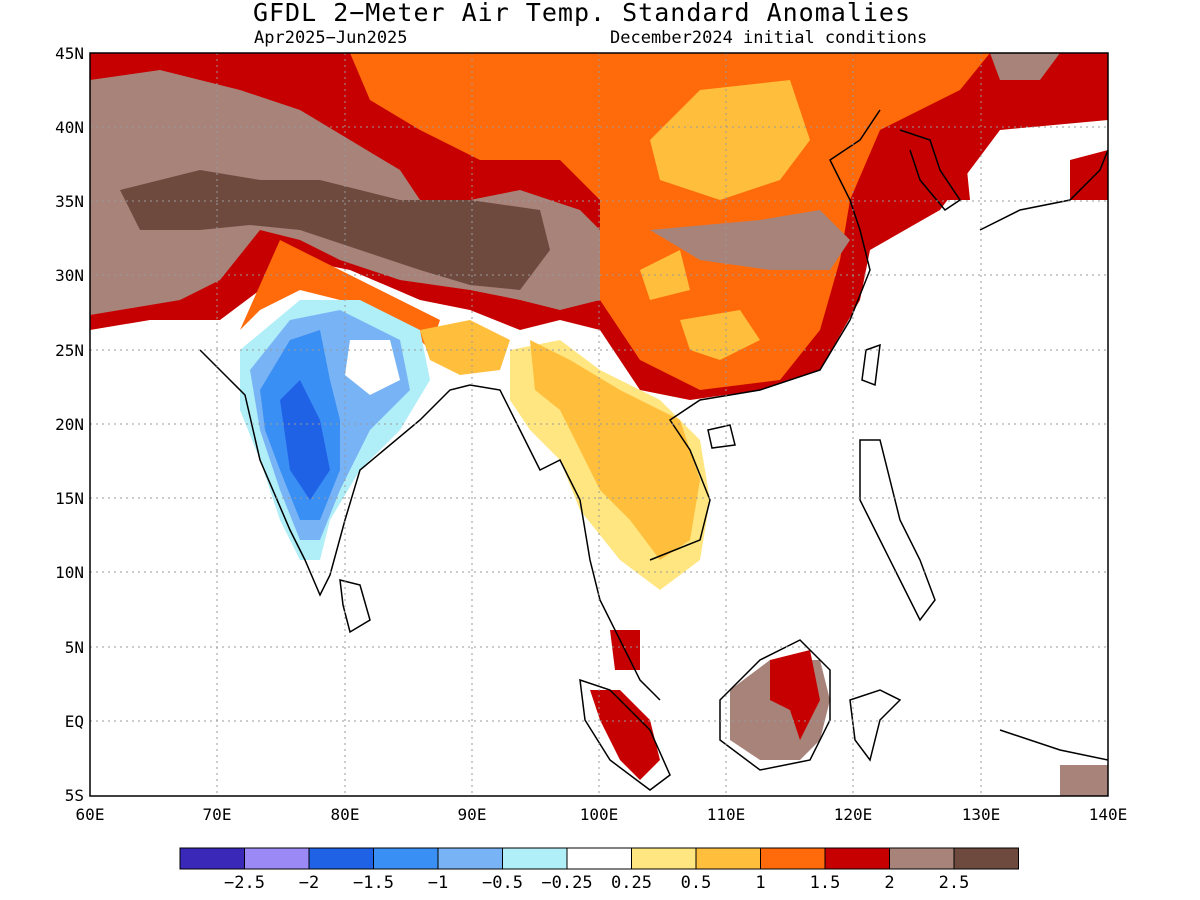 The height and width of the screenshot is (900, 1200). What do you see at coordinates (875, 725) in the screenshot?
I see `coast-sulawesi` at bounding box center [875, 725].